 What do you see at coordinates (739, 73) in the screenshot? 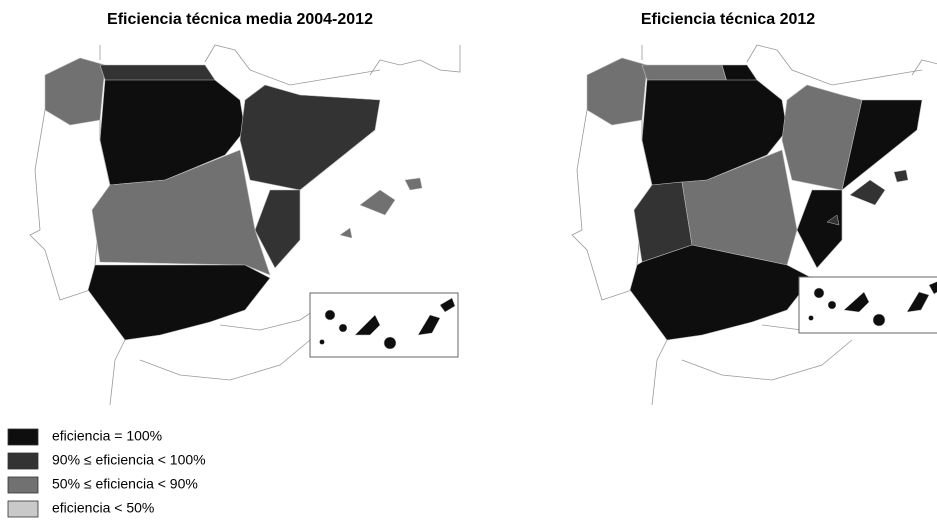
I see `pais-vasco` at bounding box center [739, 73].